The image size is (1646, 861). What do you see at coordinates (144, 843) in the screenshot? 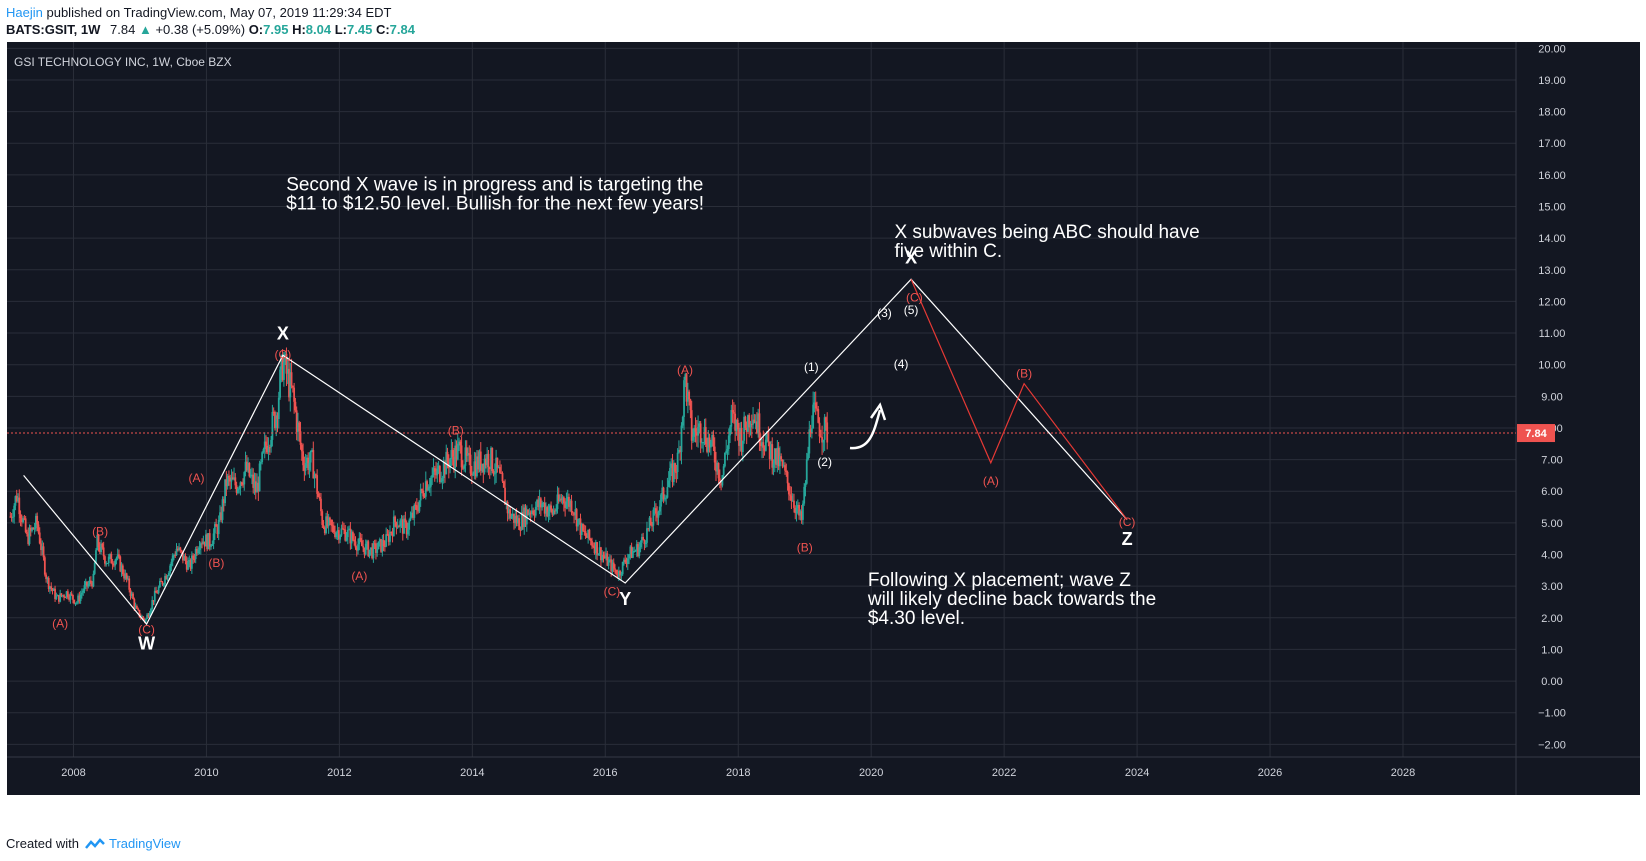
I see `tradingview-brand: TradingView` at bounding box center [144, 843].